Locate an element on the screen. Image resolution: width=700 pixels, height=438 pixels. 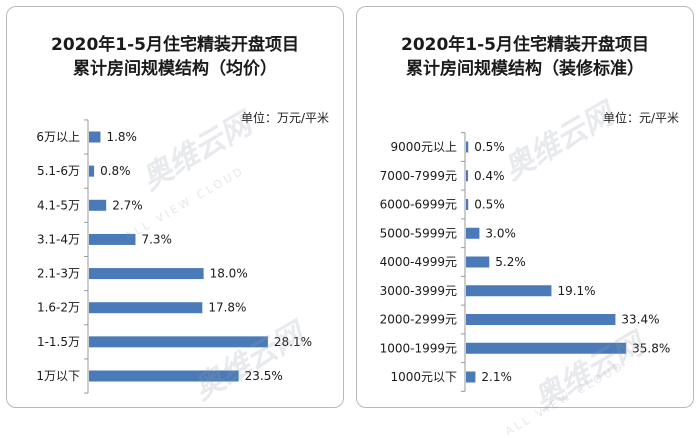
category-label: 1万以下 is located at coordinates (58, 376).